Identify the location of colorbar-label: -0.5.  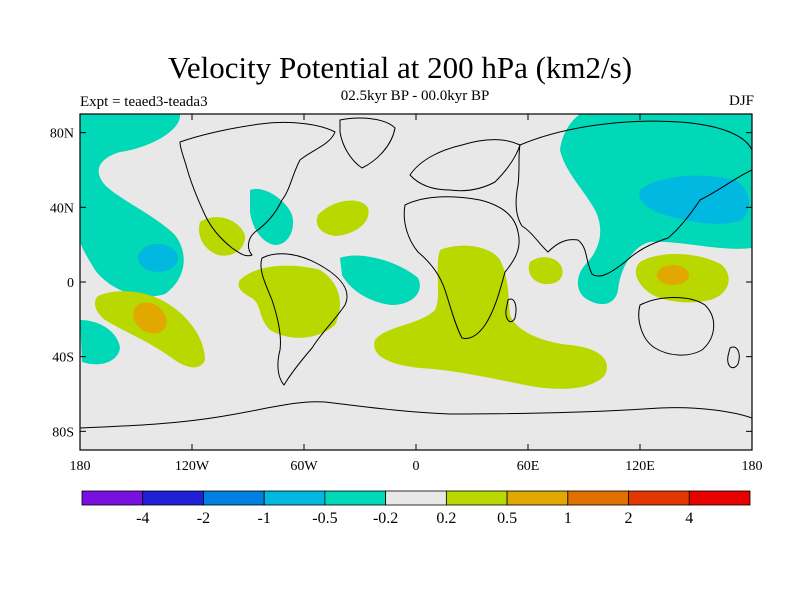
(324, 518).